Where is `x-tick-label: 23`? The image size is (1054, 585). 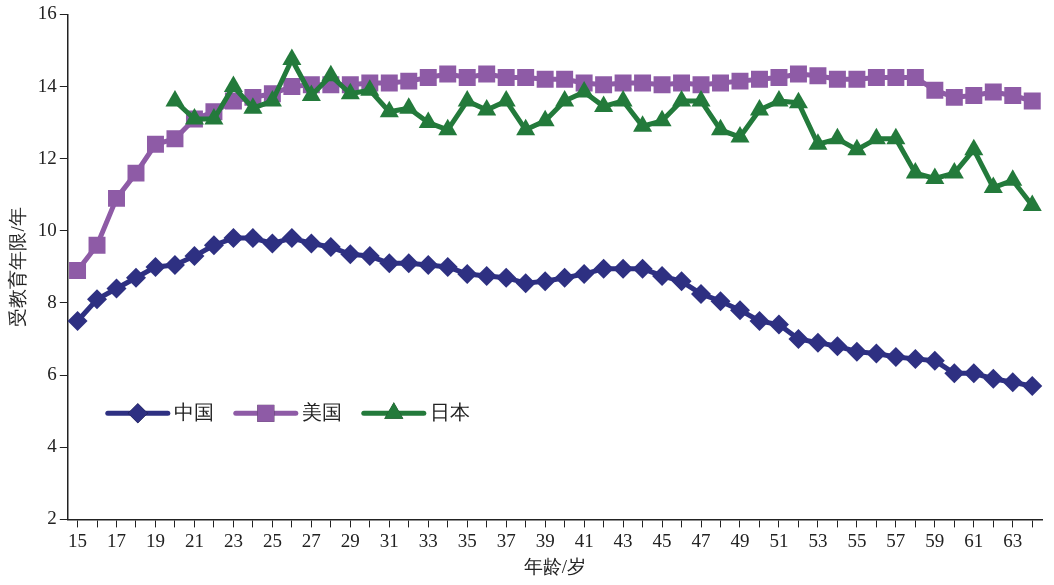 x-tick-label: 23 is located at coordinates (233, 540).